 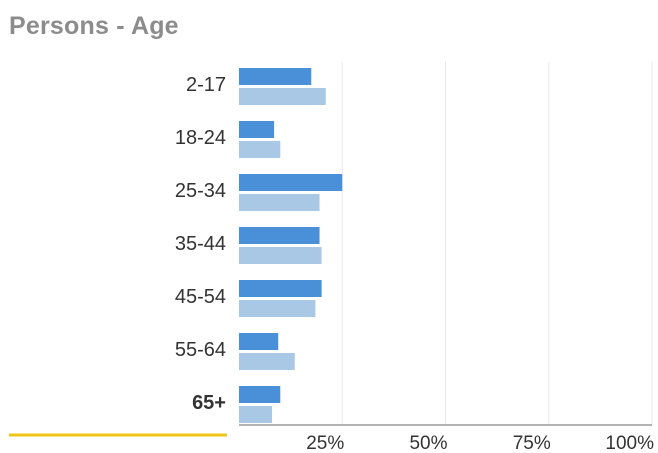 I want to click on category-label-55-64: 55-64, so click(x=200, y=350).